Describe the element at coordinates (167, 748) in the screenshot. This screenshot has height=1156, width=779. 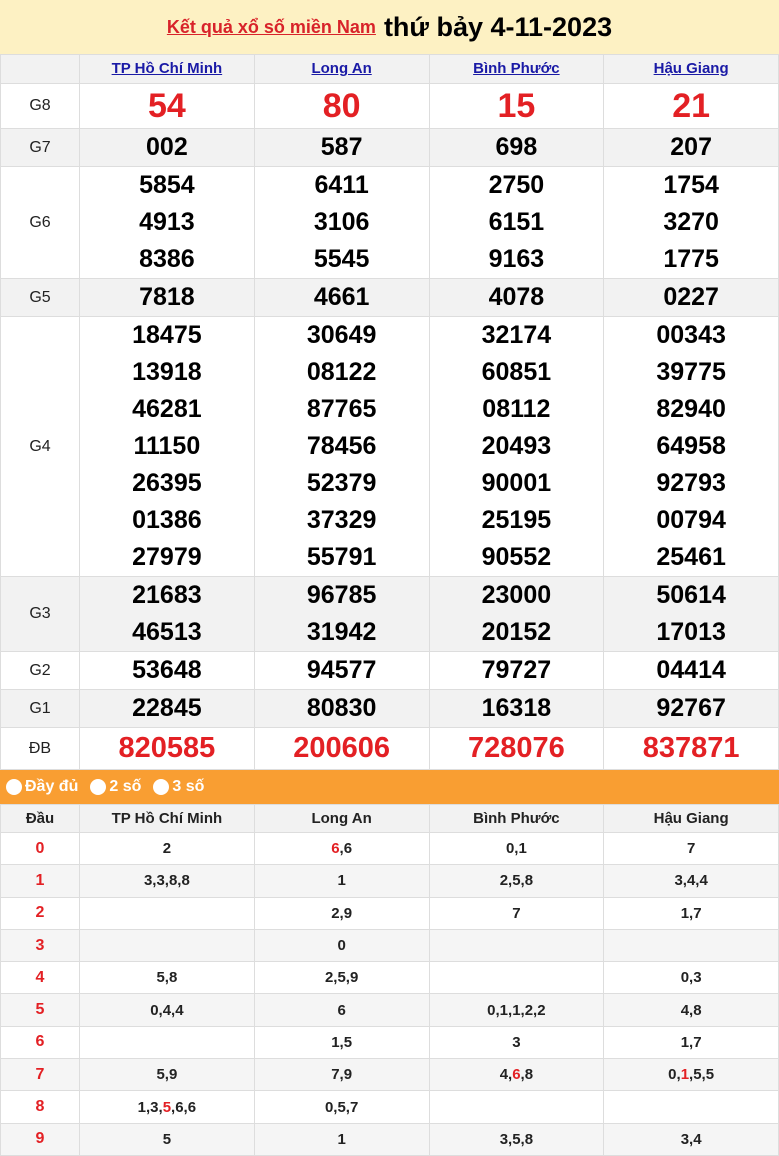
I see `prize-number: 820585` at that location.